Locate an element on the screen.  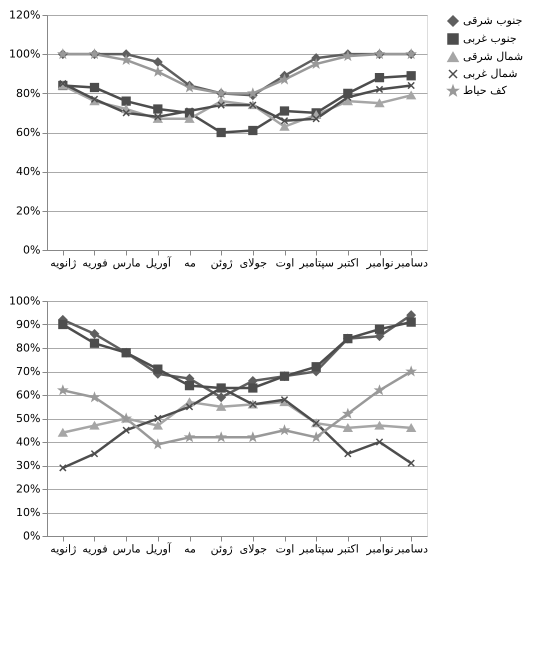
y-tick-label: 10% is located at coordinates (28, 512).